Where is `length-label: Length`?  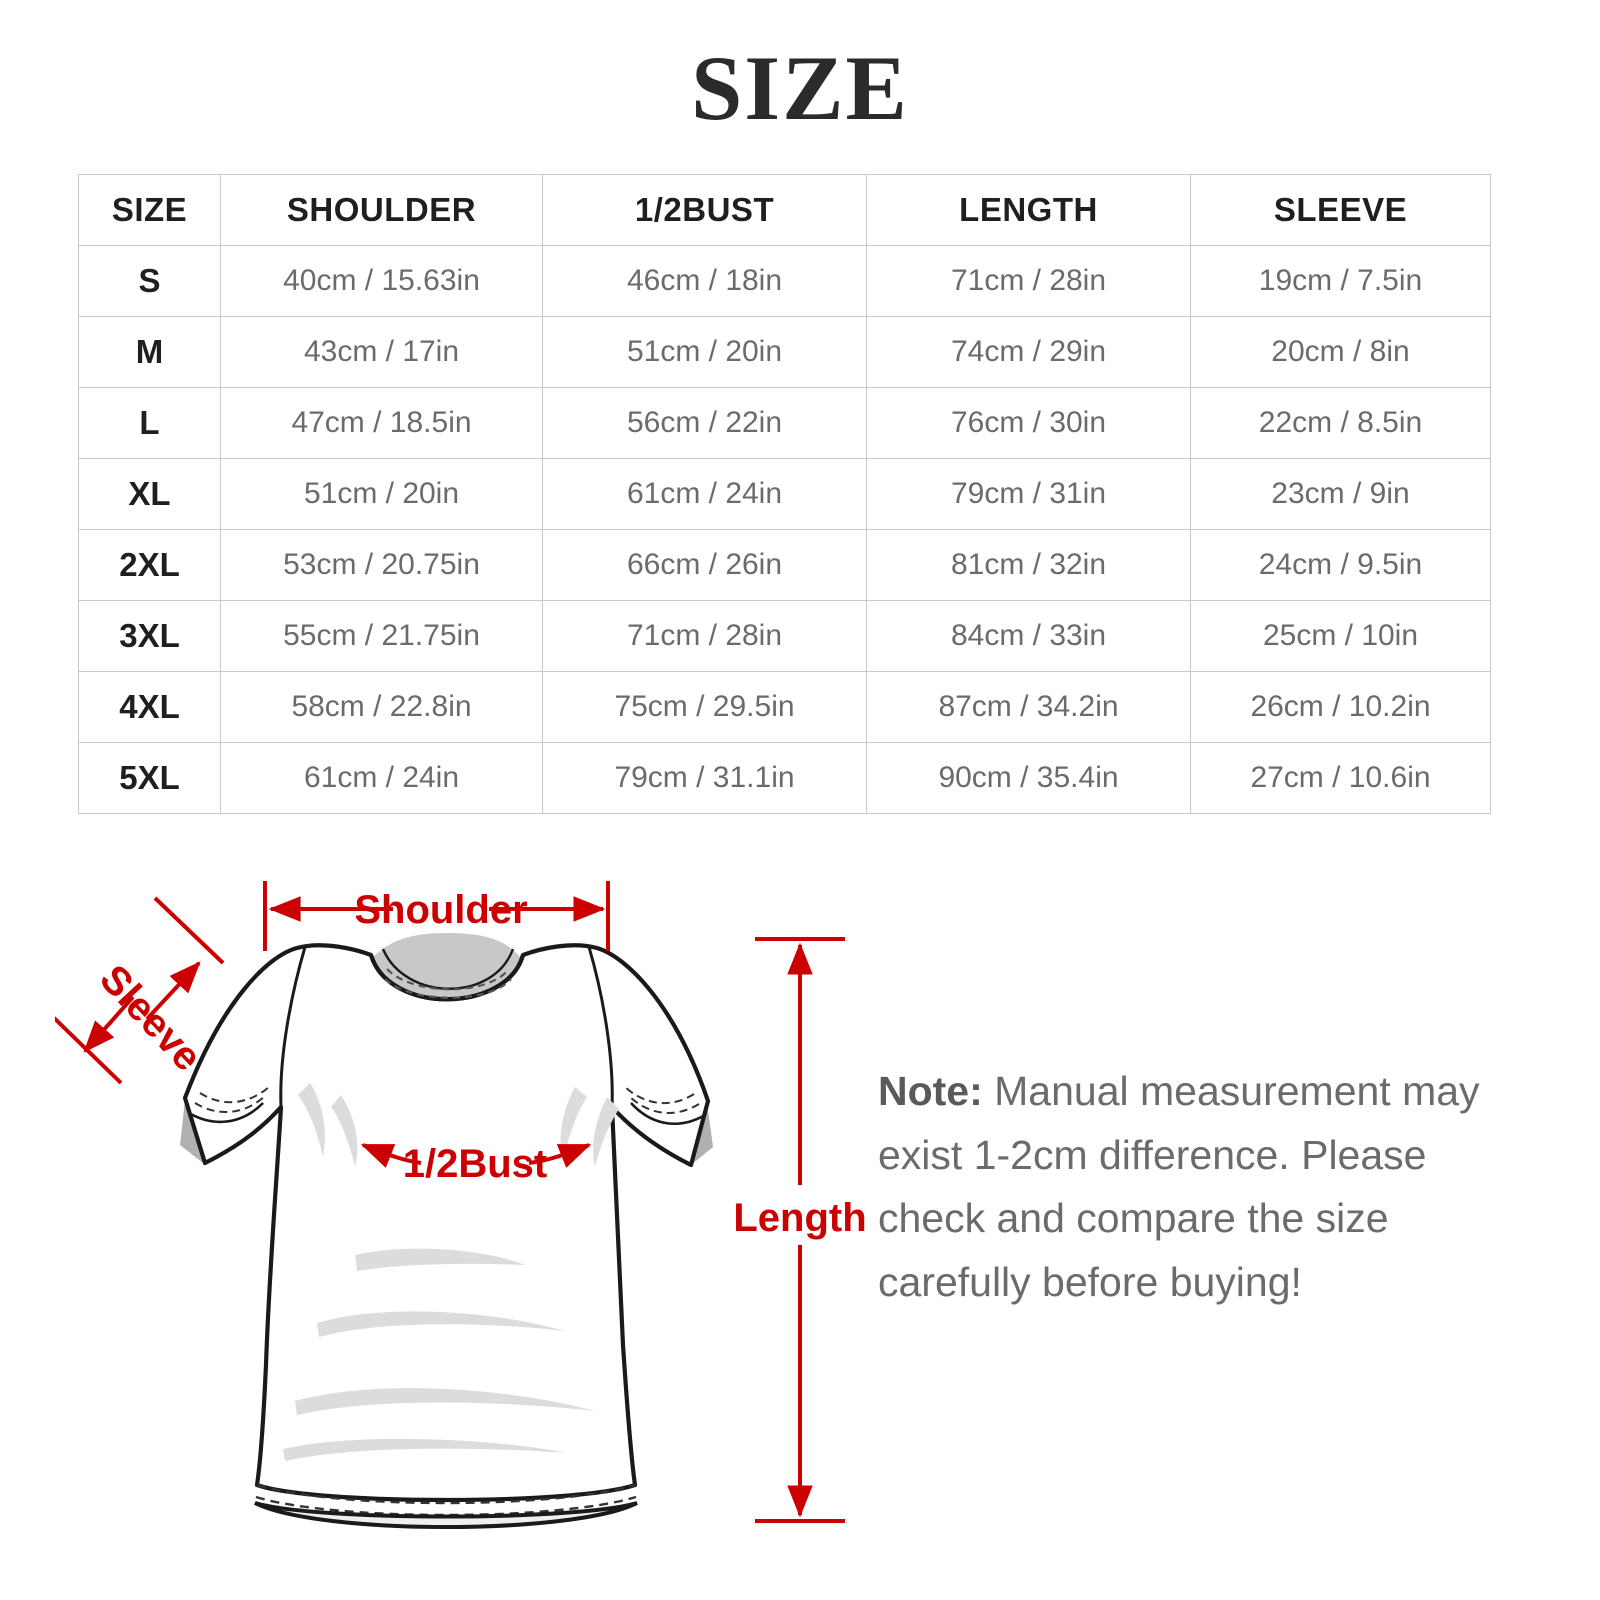
length-label: Length is located at coordinates (799, 1218).